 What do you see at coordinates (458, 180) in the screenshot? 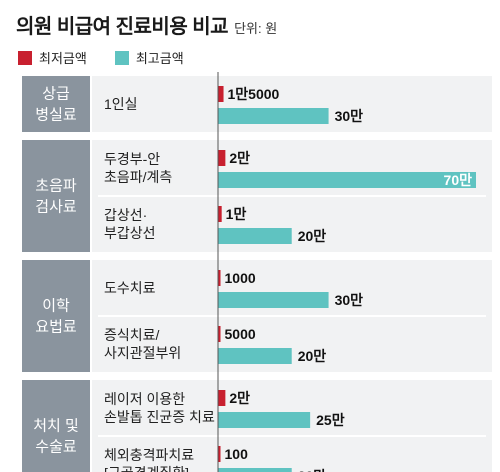
I see `value-label-max-1-0: 70만` at bounding box center [458, 180].